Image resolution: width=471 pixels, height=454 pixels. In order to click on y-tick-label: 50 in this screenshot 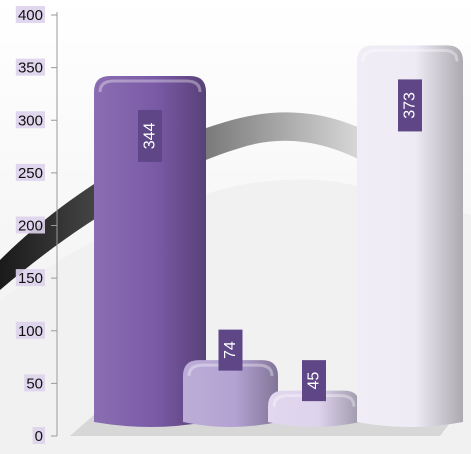, I will do `click(34, 383)`.